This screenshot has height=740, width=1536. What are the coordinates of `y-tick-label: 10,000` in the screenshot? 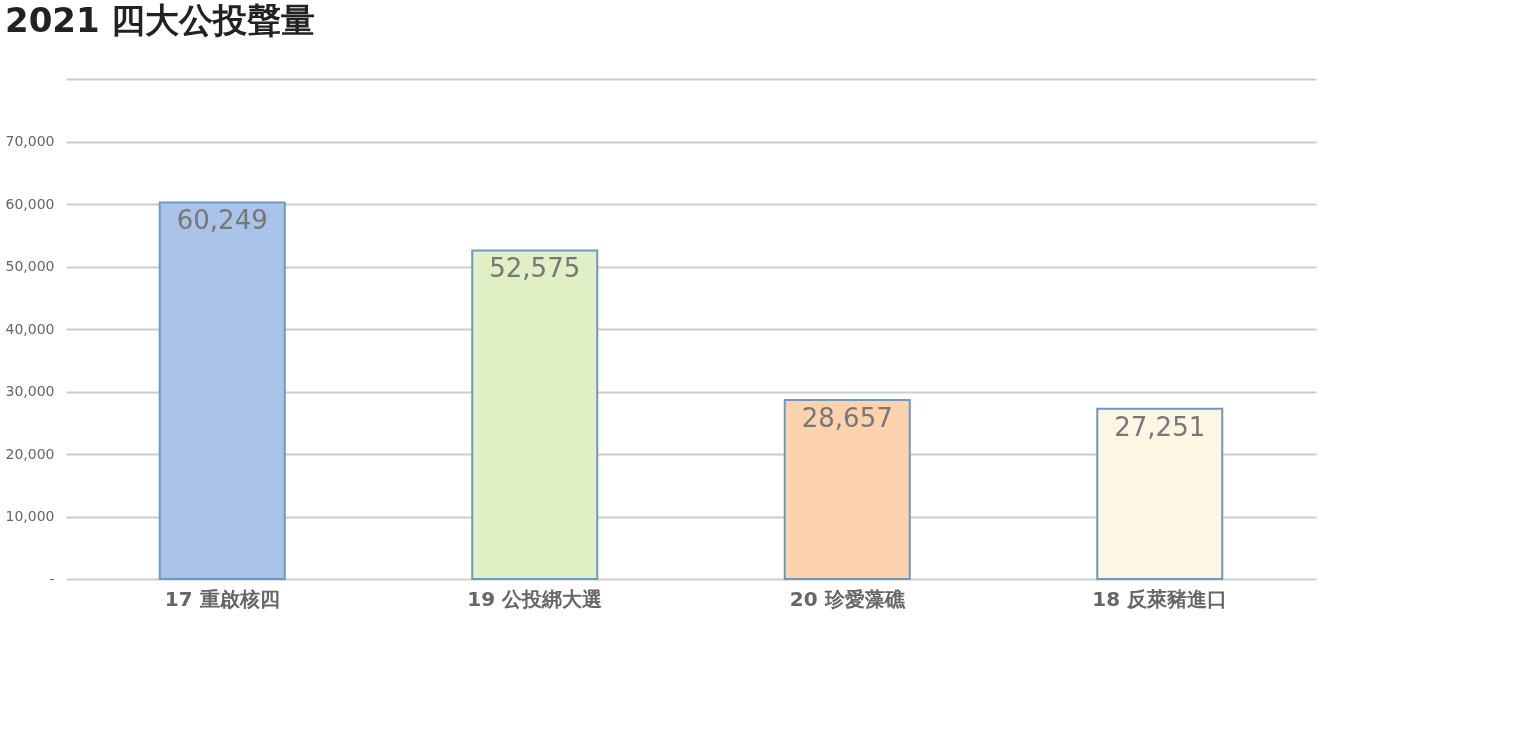 It's located at (30, 516).